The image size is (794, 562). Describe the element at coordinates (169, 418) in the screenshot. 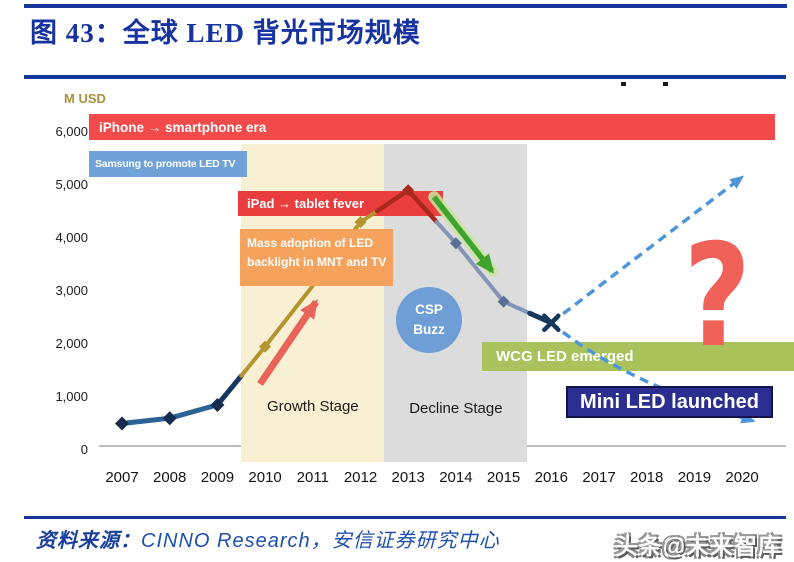

I see `marker-diamond-2008` at that location.